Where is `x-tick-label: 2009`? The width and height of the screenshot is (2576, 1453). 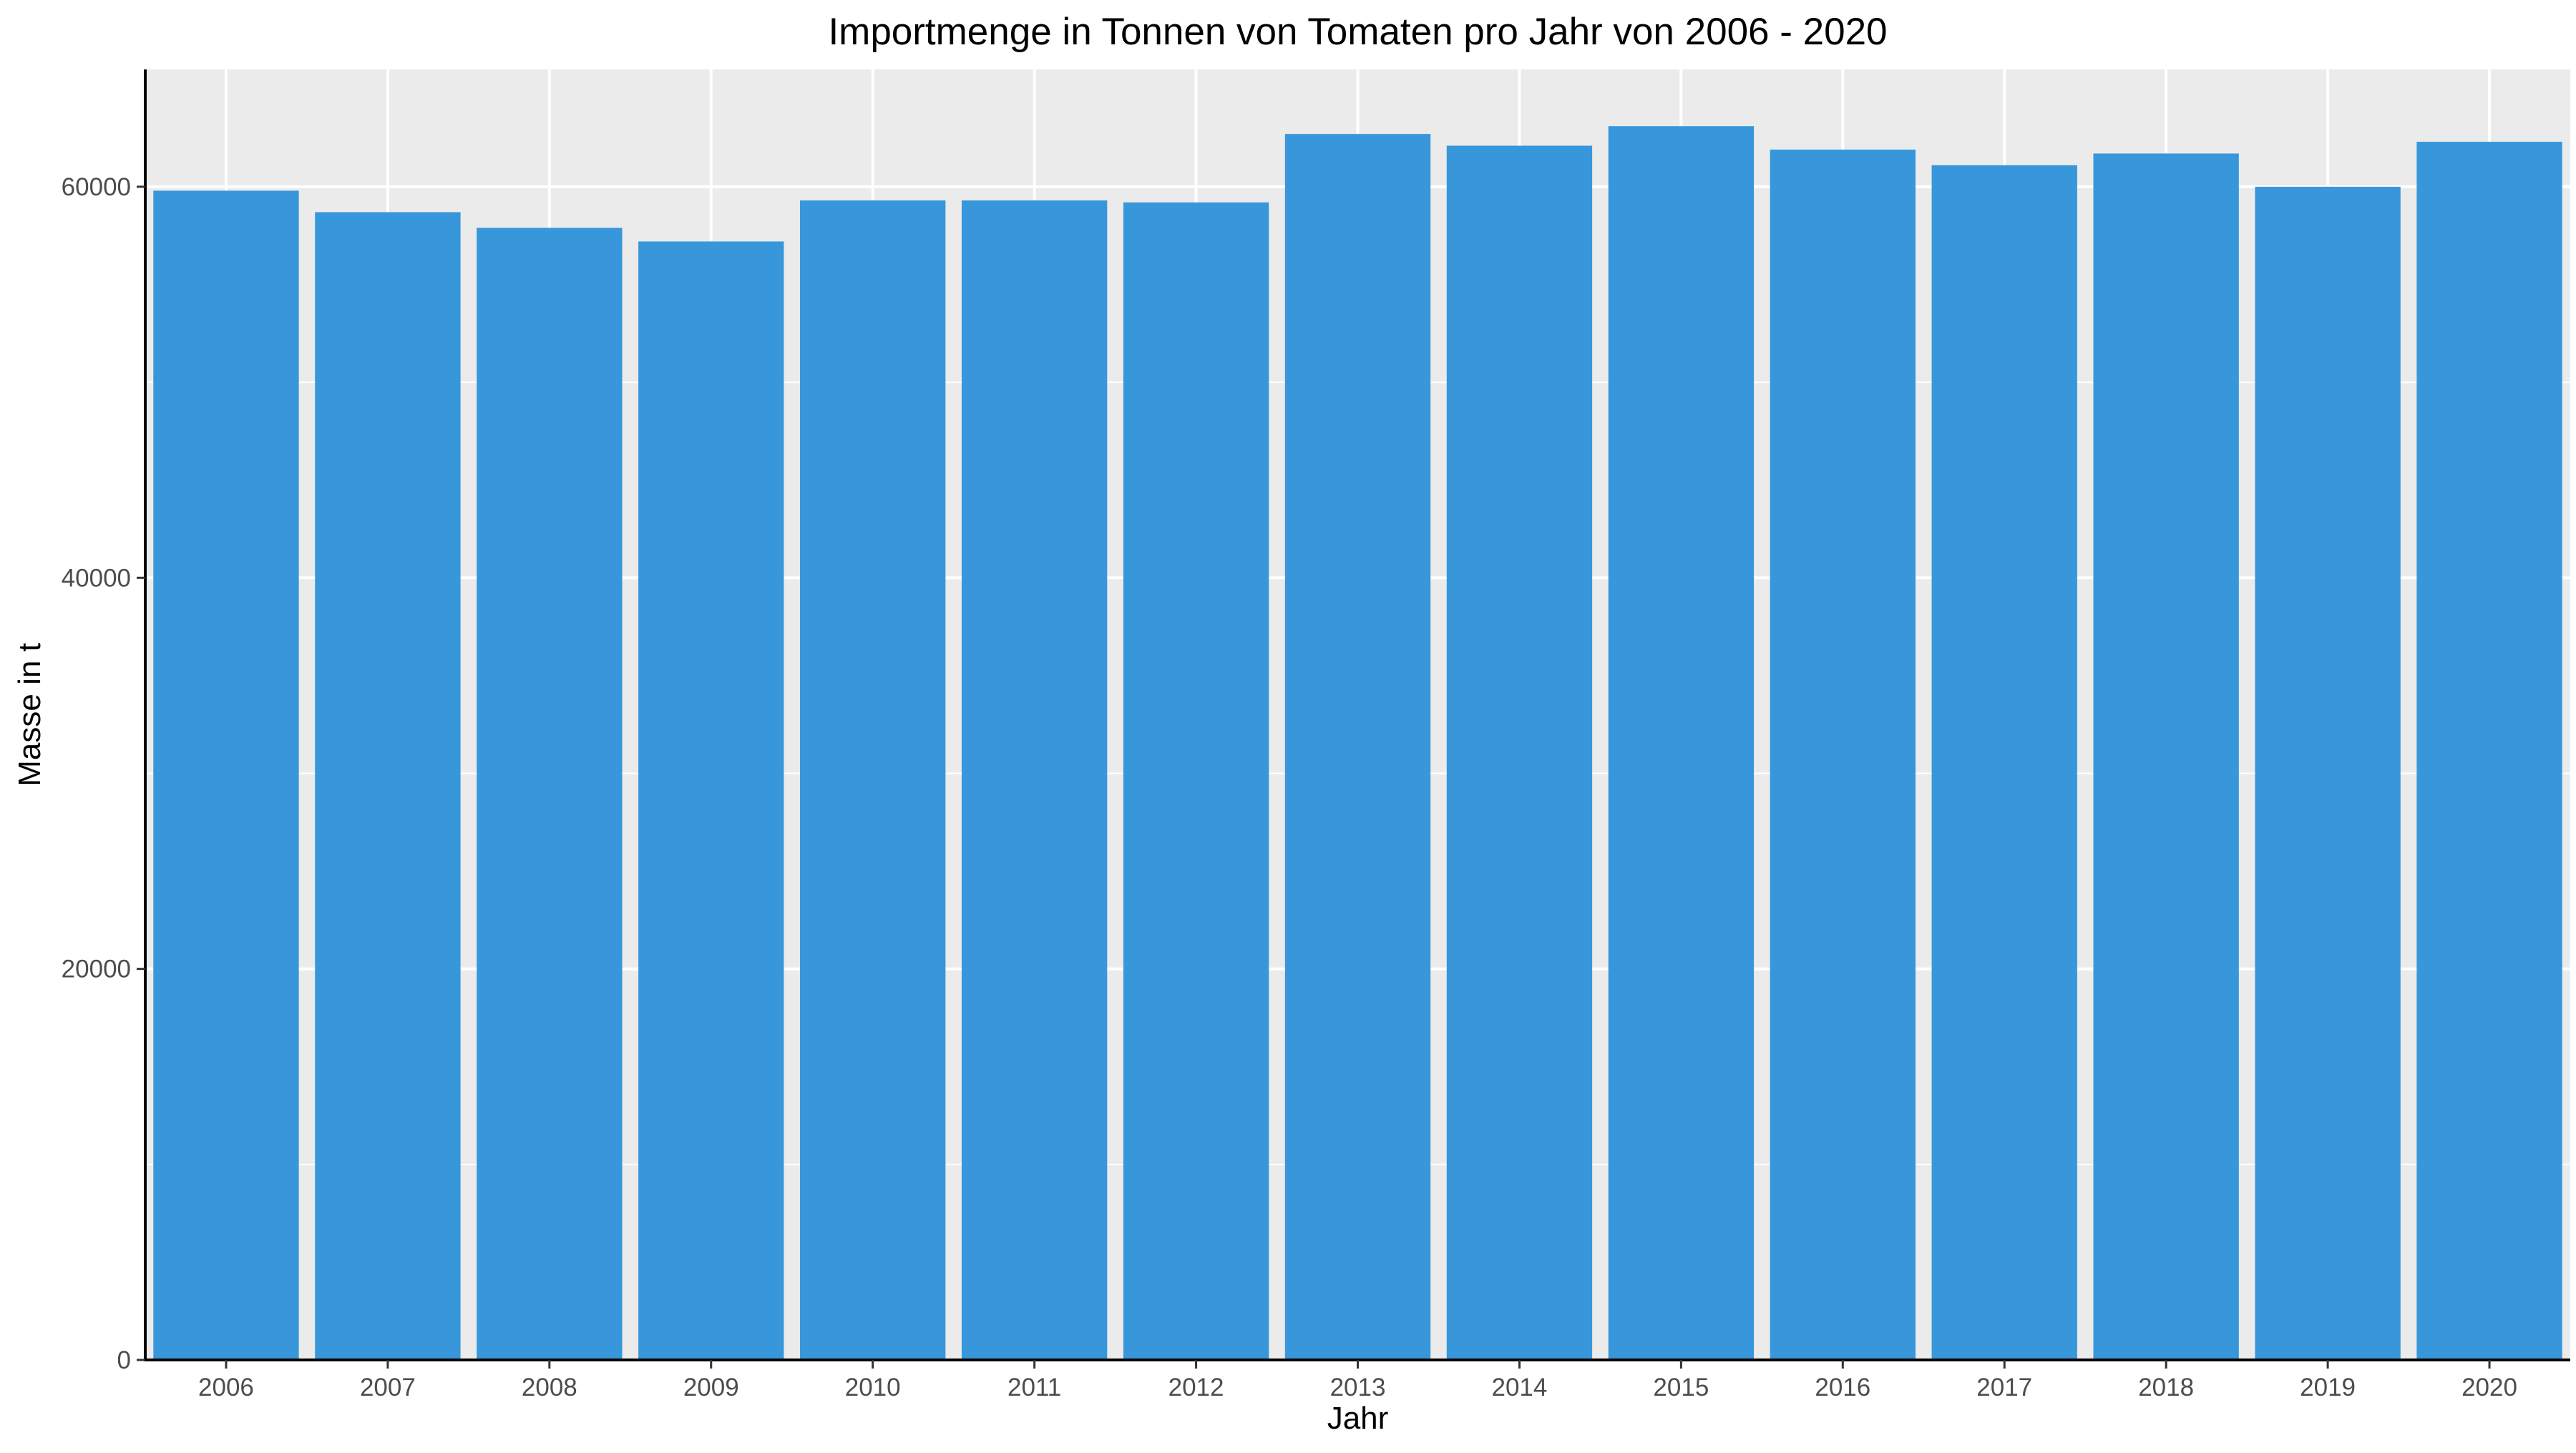 x-tick-label: 2009 is located at coordinates (711, 1387).